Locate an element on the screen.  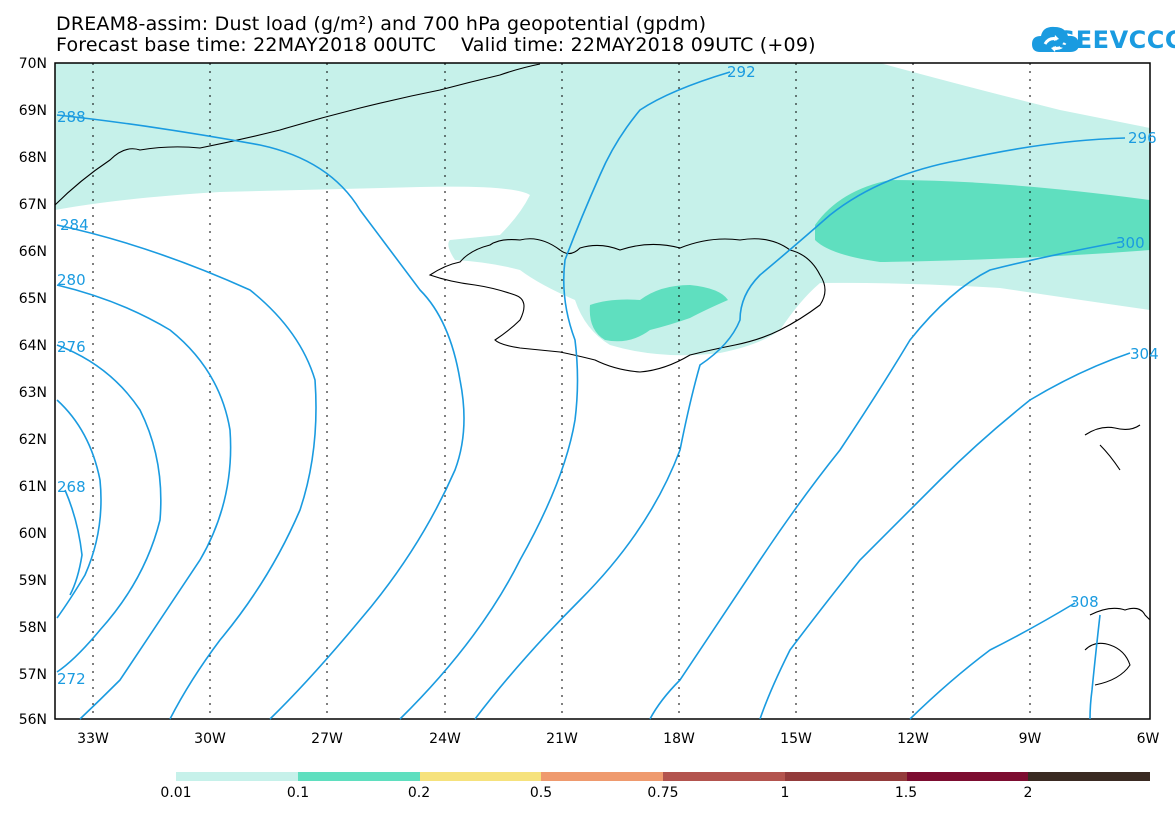
contour-label: 272 is located at coordinates (71, 679).